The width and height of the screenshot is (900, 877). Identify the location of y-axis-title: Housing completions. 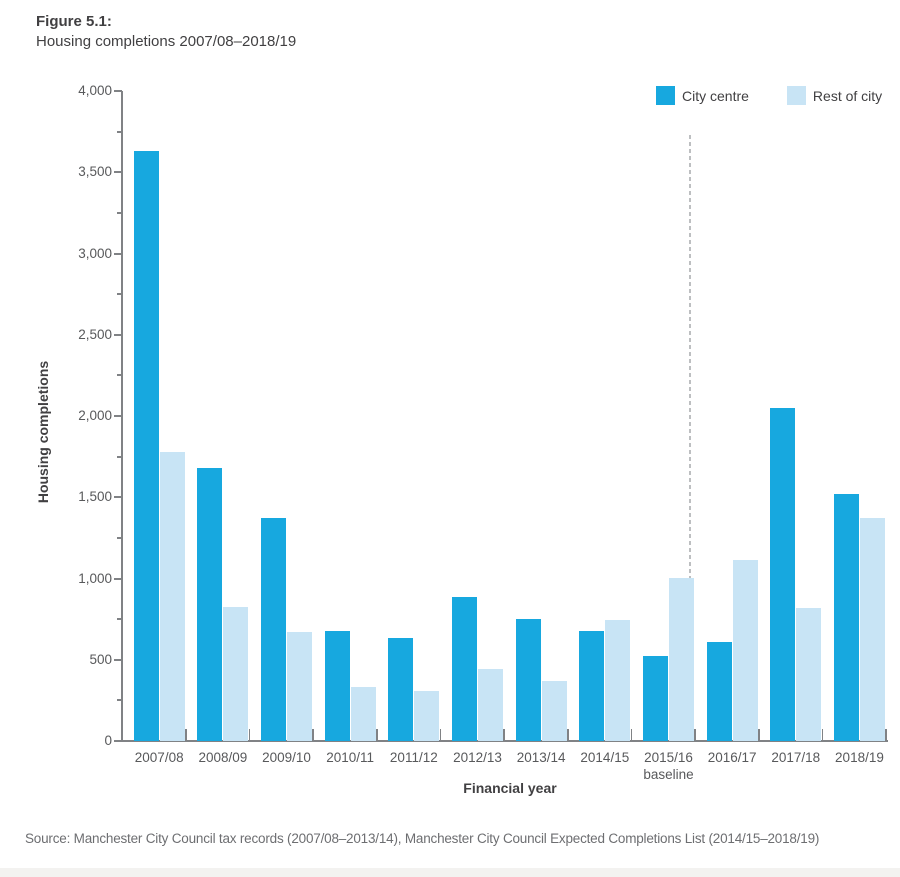
(43, 432).